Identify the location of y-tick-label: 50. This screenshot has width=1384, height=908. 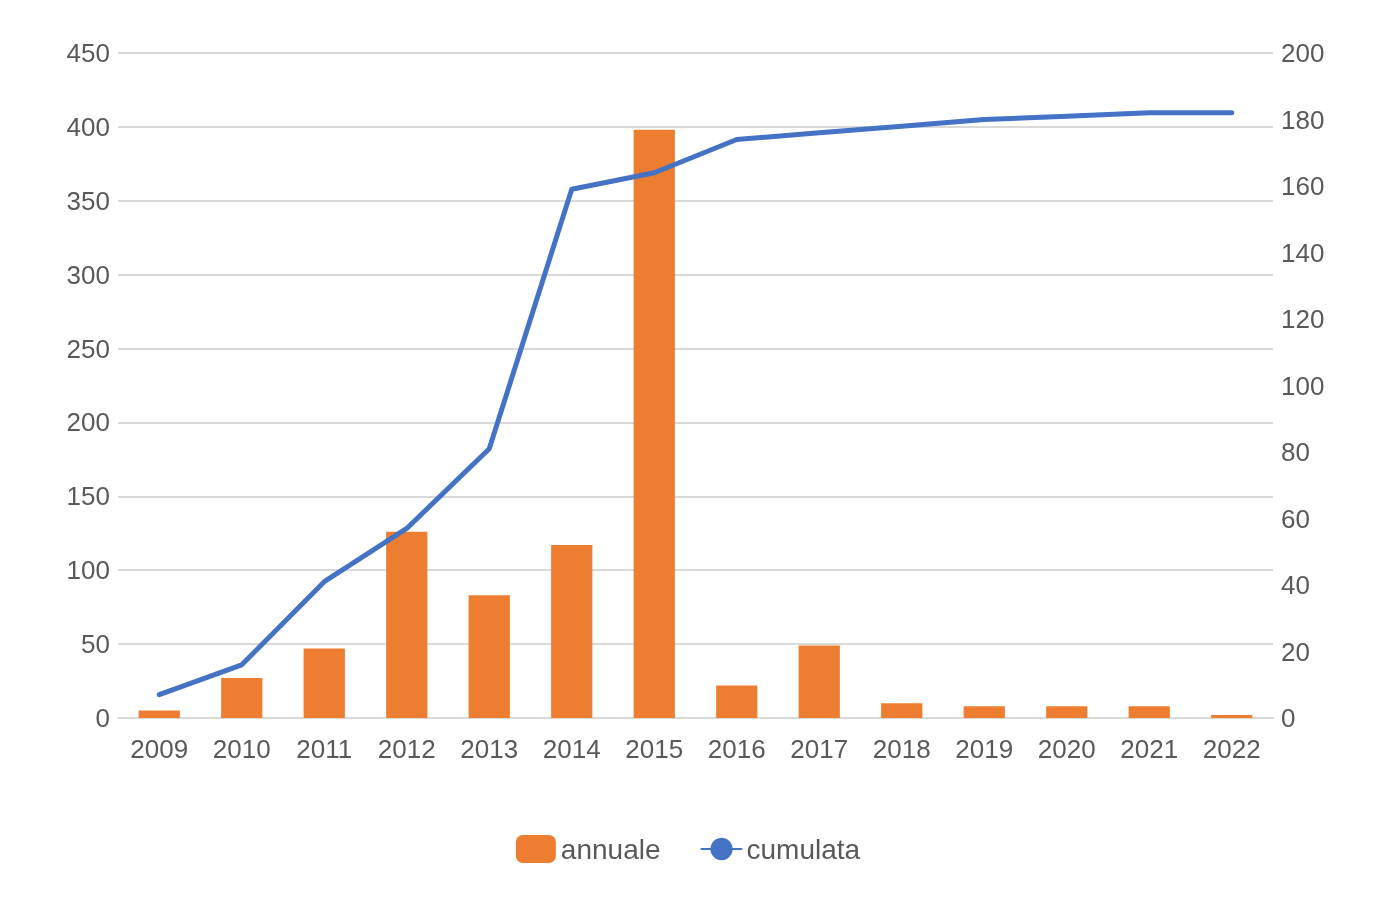
(95, 644).